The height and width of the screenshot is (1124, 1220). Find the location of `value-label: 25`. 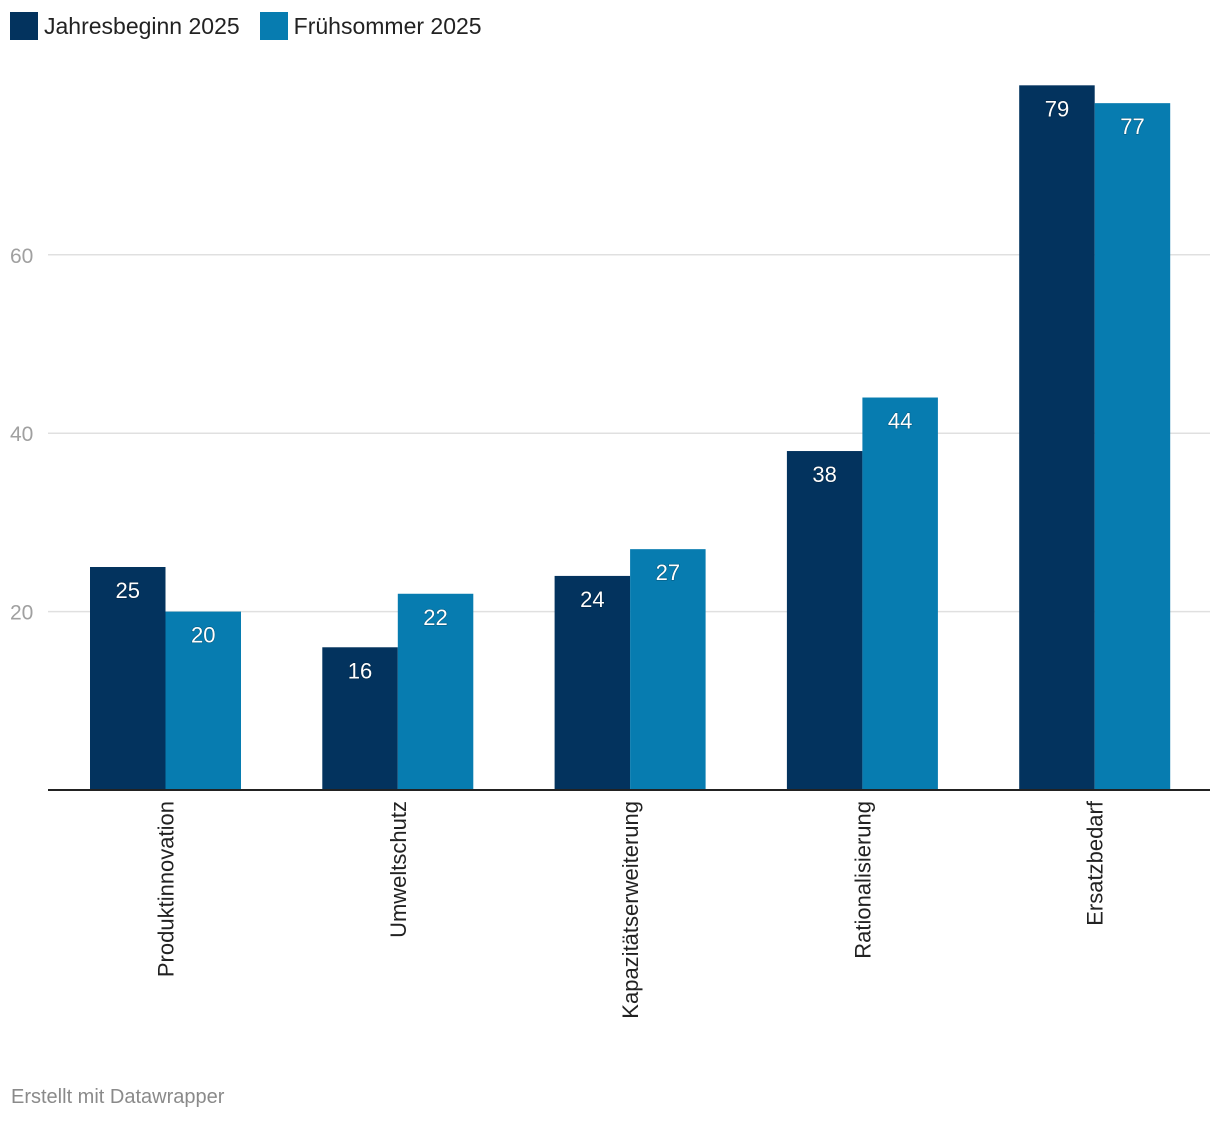

value-label: 25 is located at coordinates (128, 590).